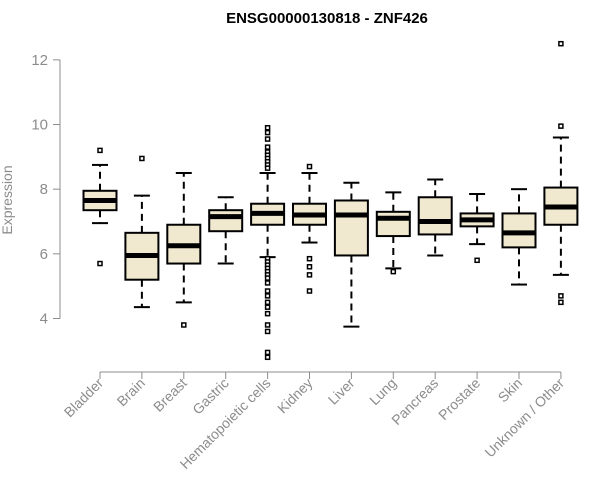 This screenshot has width=600, height=500. I want to click on x-tick-label: Lung, so click(382, 391).